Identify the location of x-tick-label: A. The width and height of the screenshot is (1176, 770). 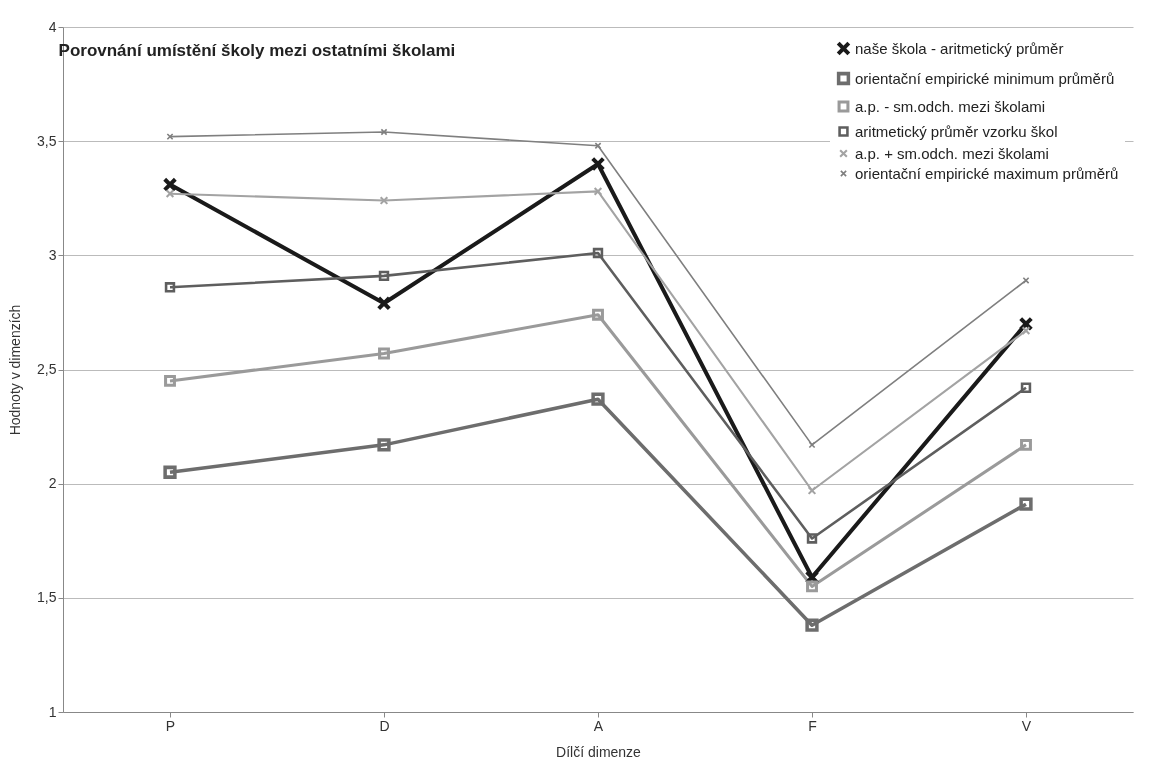
(598, 725).